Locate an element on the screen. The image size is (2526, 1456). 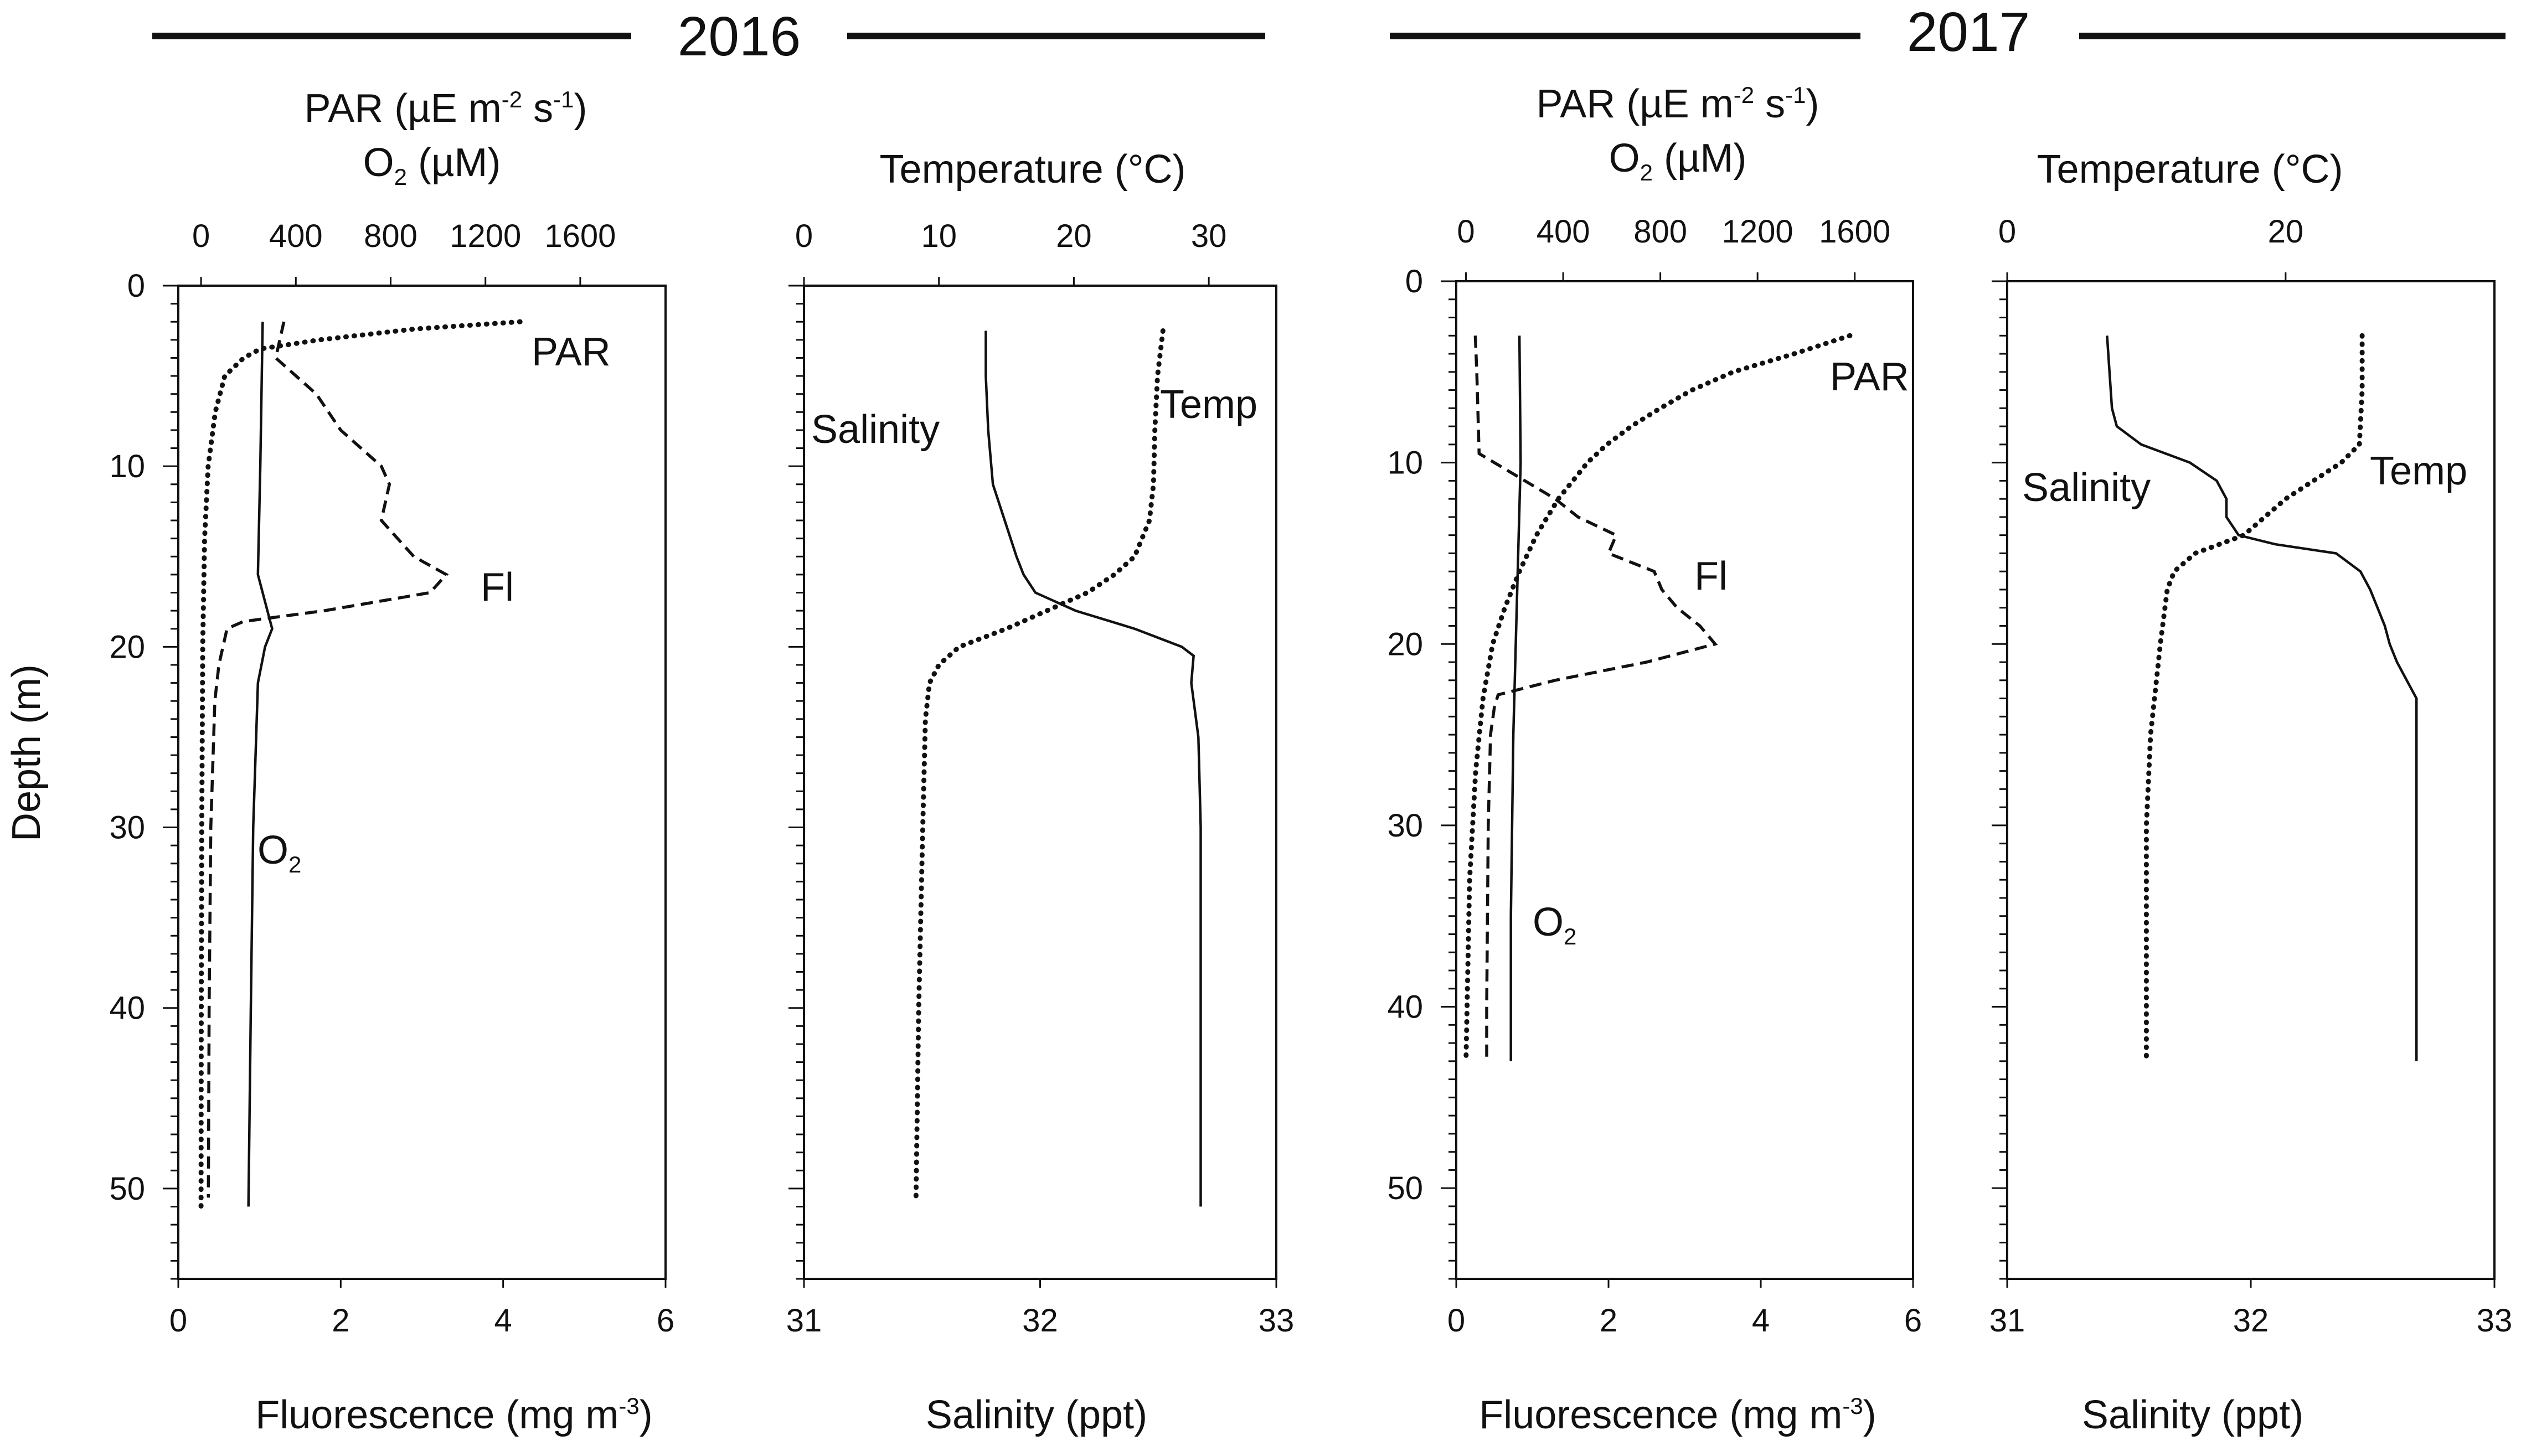
panel3-par-label: PAR (µE m-2 s-1) is located at coordinates (1678, 104).